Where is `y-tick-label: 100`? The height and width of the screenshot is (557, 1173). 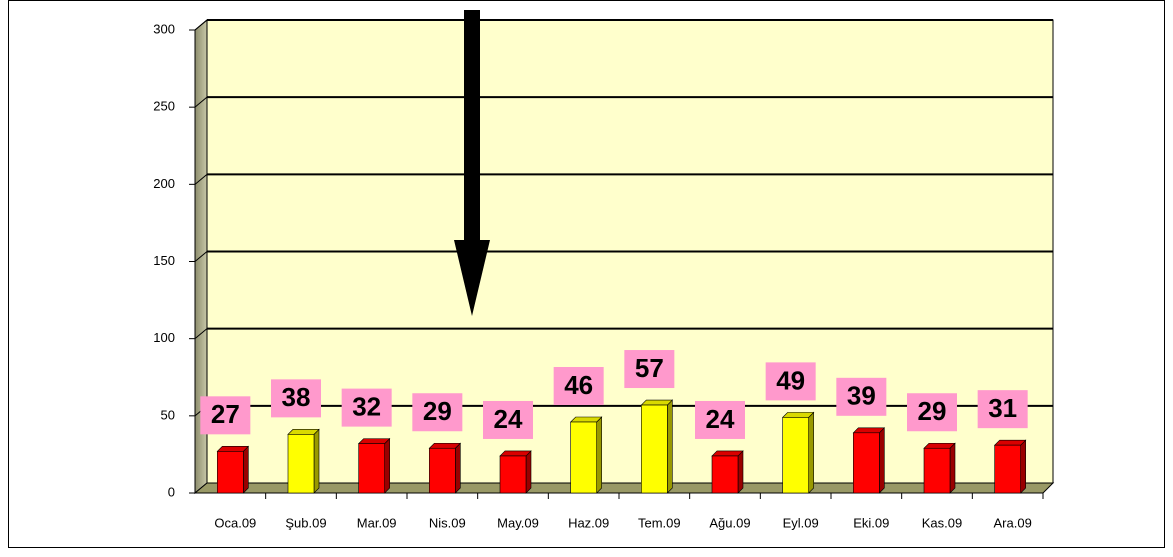 y-tick-label: 100 is located at coordinates (164, 337).